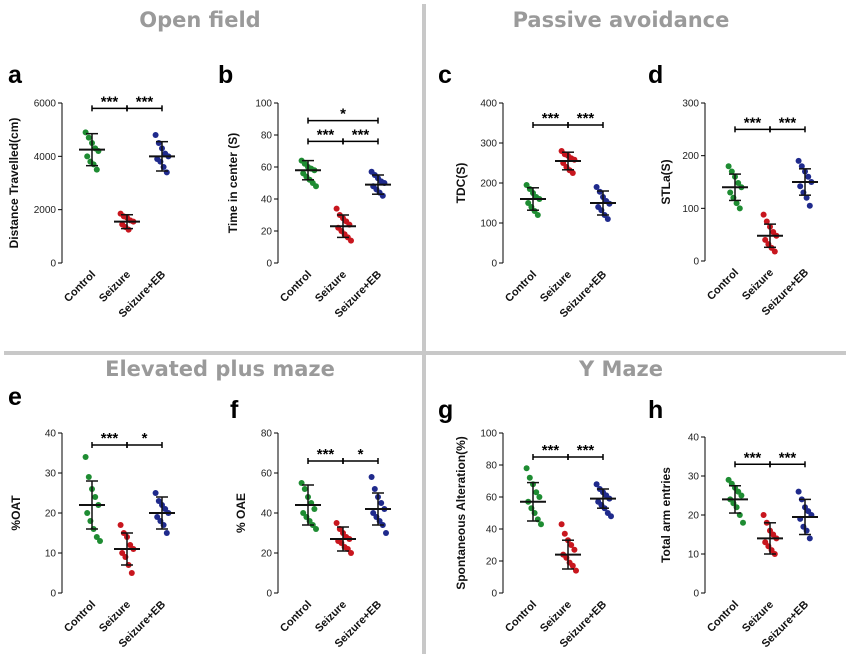  Describe the element at coordinates (621, 20) in the screenshot. I see `section-title-passive-avoidance: Passive avoidance` at that location.